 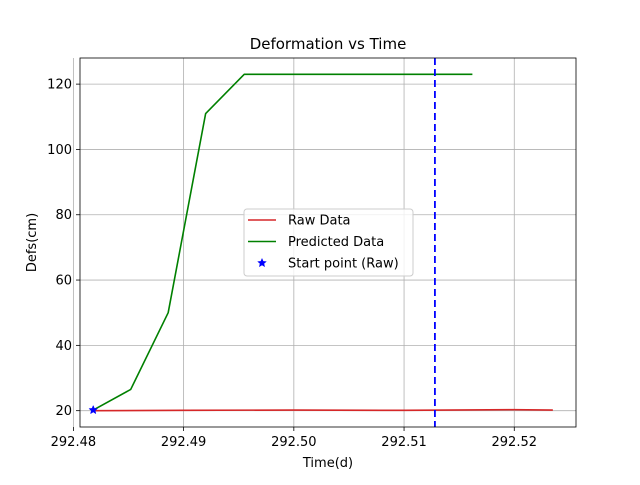 What do you see at coordinates (404, 442) in the screenshot?
I see `x-tick-label: 292.51` at bounding box center [404, 442].